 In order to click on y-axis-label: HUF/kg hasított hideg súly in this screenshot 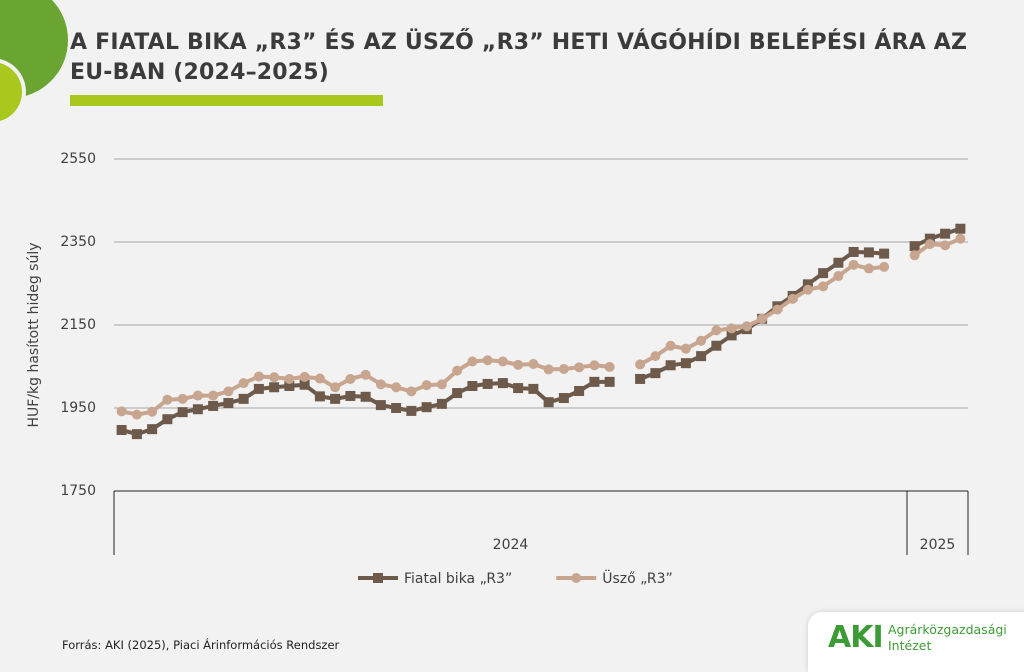, I will do `click(34, 334)`.